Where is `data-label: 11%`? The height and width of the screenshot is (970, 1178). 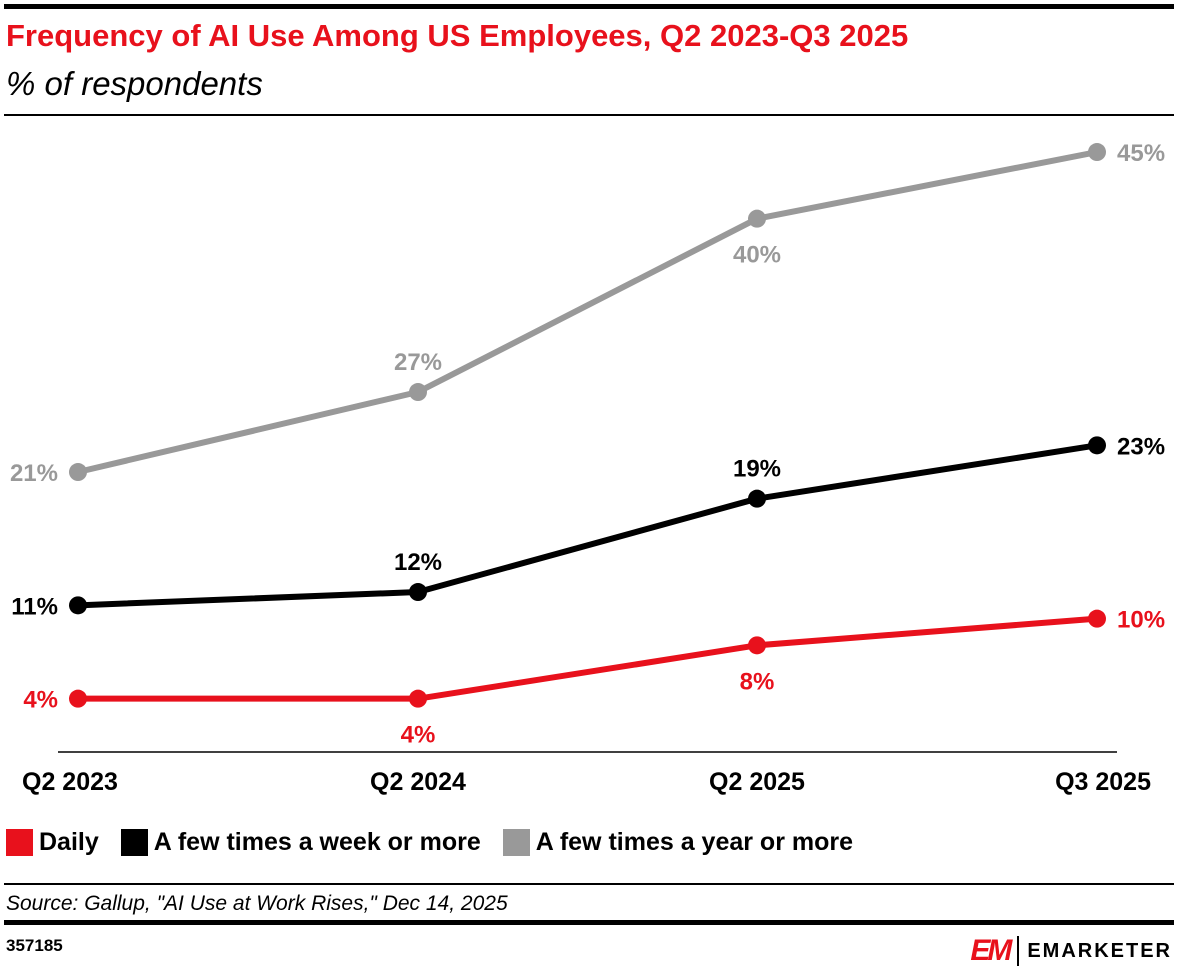
data-label: 11% is located at coordinates (34, 606).